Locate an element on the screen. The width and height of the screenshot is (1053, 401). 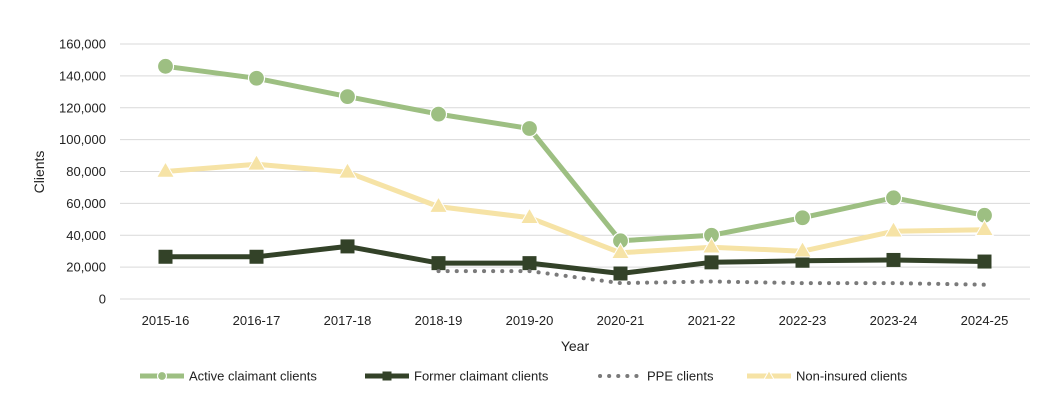
y-tick-label: 40,000 is located at coordinates (86, 235).